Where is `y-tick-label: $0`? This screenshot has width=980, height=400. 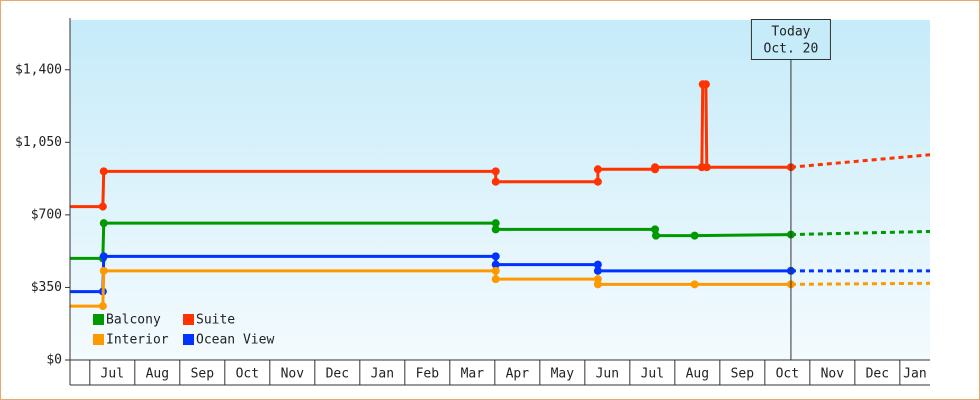
y-tick-label: $0 is located at coordinates (54, 360).